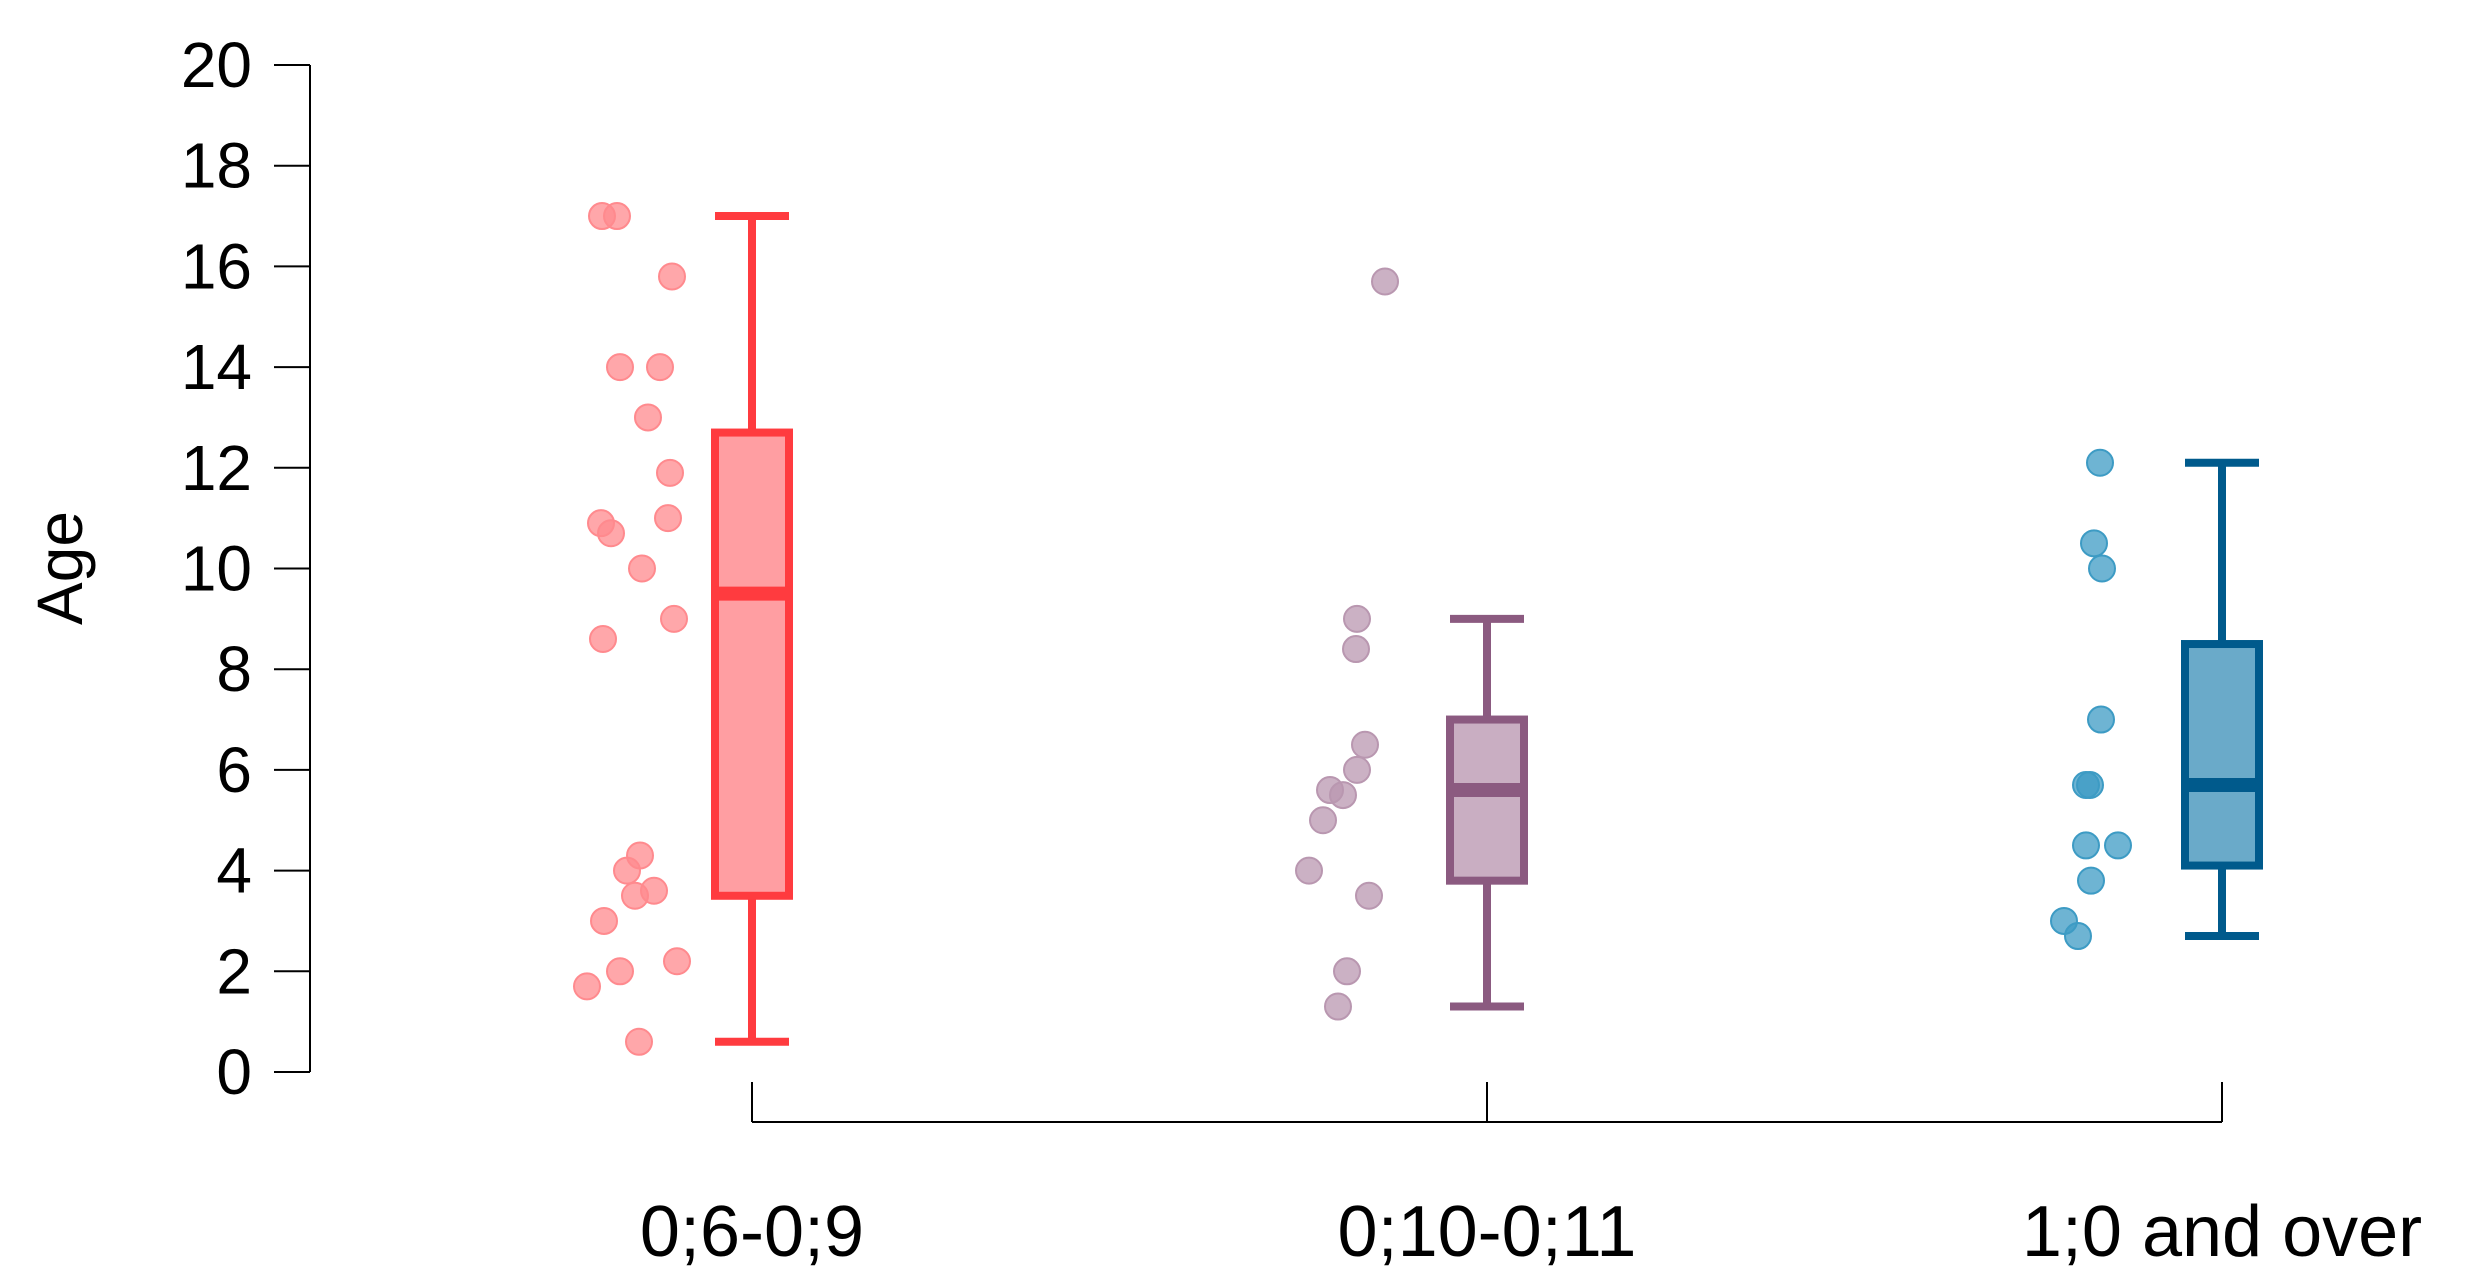 This screenshot has width=2488, height=1285. I want to click on y-tick-label: 8, so click(234, 669).